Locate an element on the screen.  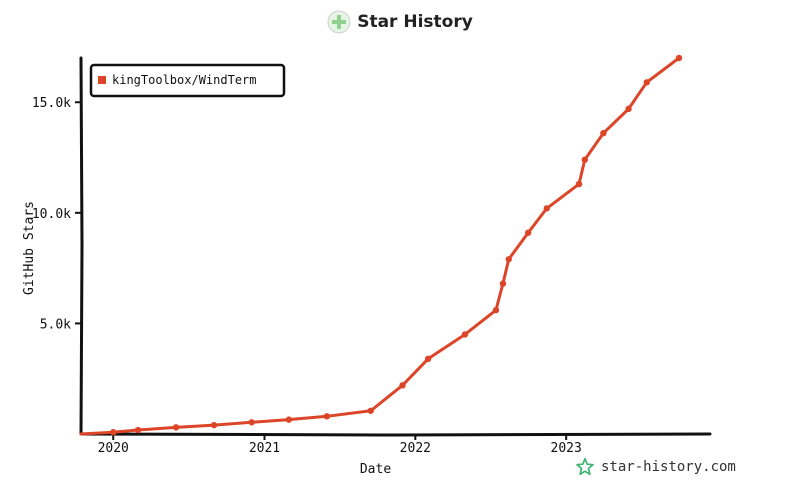
chart-title: Star History is located at coordinates (400, 22).